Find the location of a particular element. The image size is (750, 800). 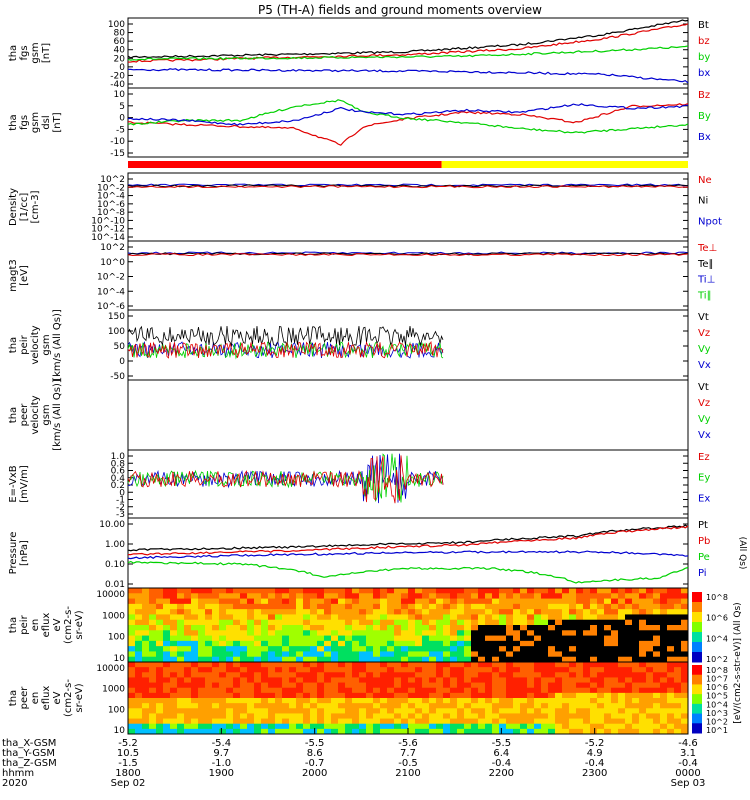

y-axis-label: gsm is located at coordinates (35, 122).